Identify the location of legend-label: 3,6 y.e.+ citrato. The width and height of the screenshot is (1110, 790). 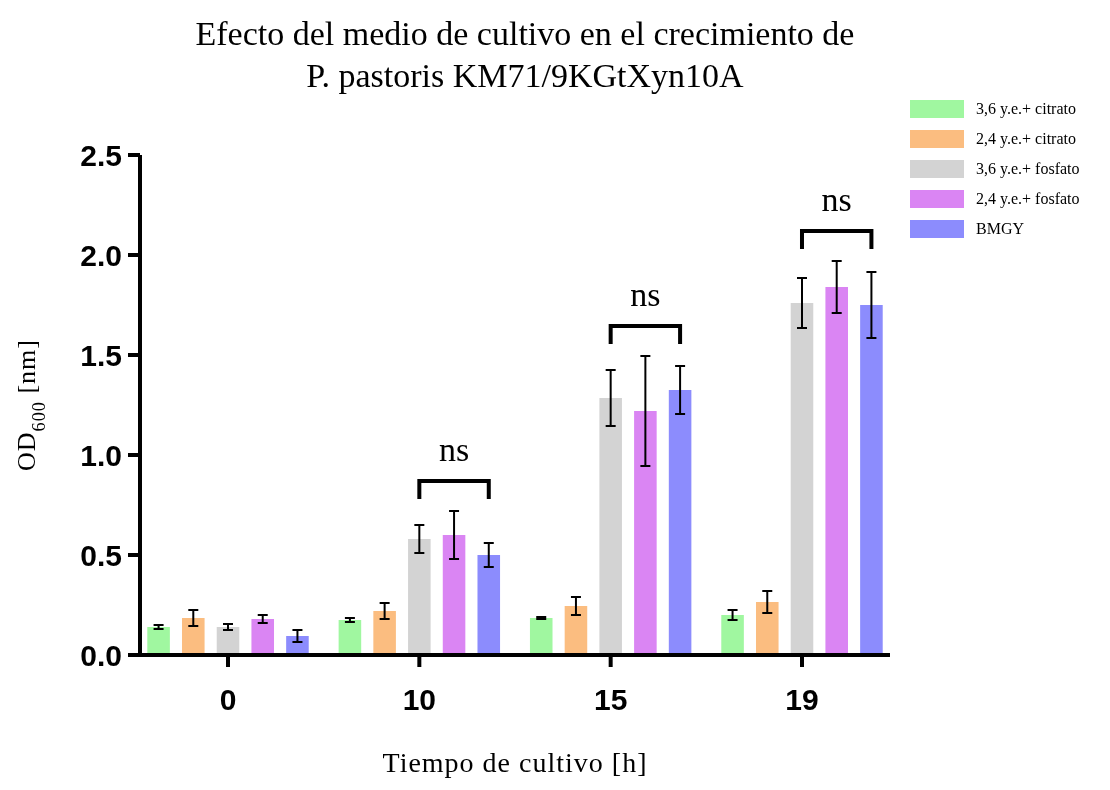
(1026, 109).